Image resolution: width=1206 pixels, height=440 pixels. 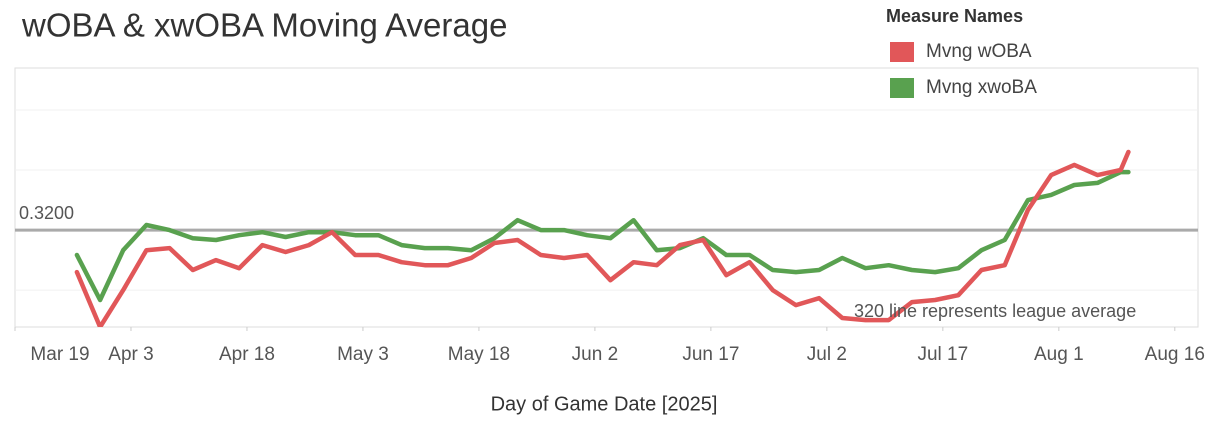 I want to click on legend-title: Measure Names, so click(x=954, y=16).